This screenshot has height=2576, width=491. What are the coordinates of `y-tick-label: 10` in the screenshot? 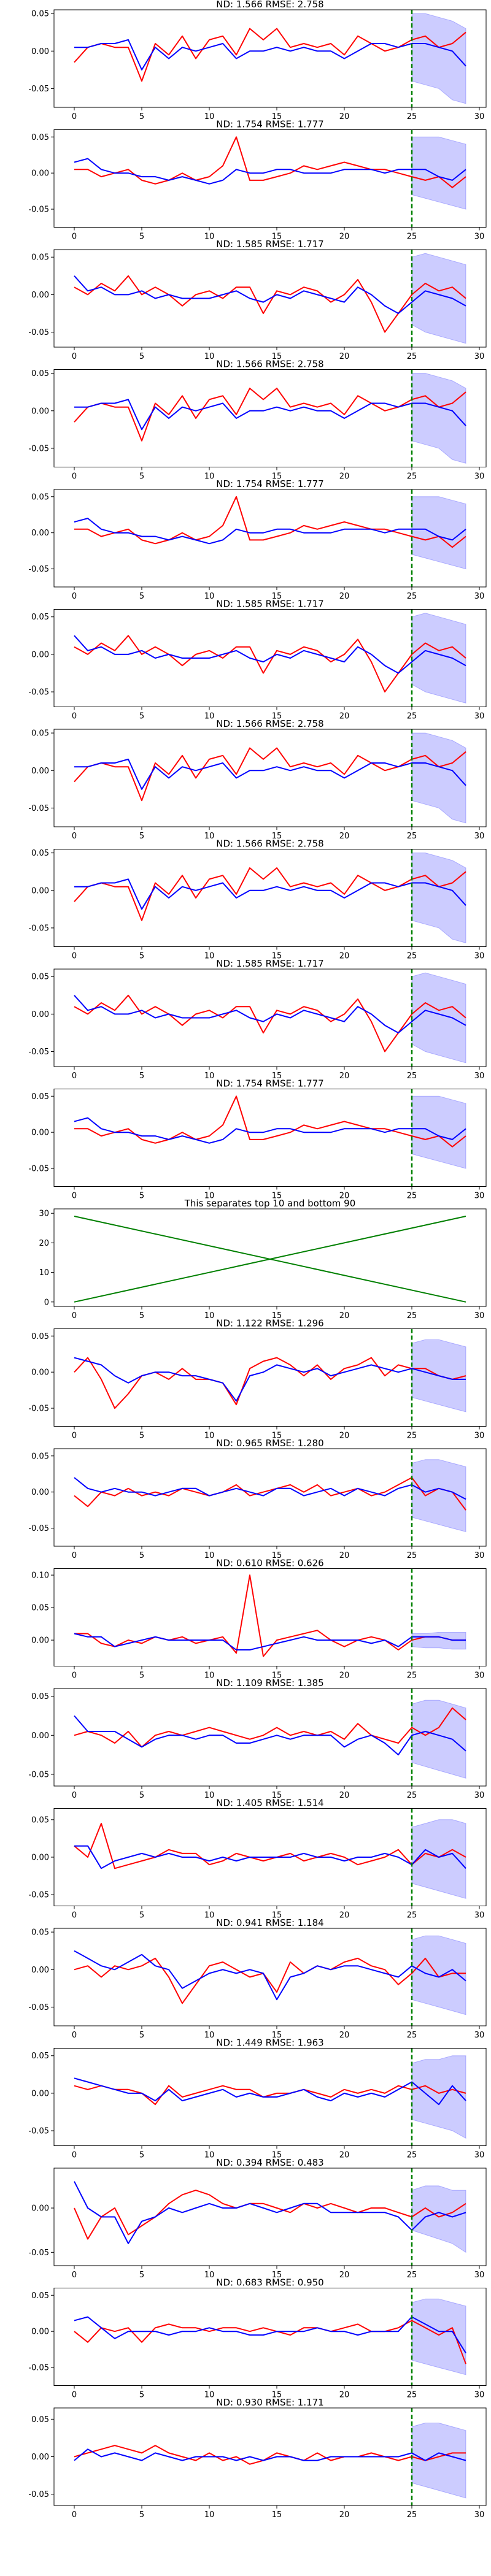 It's located at (44, 1273).